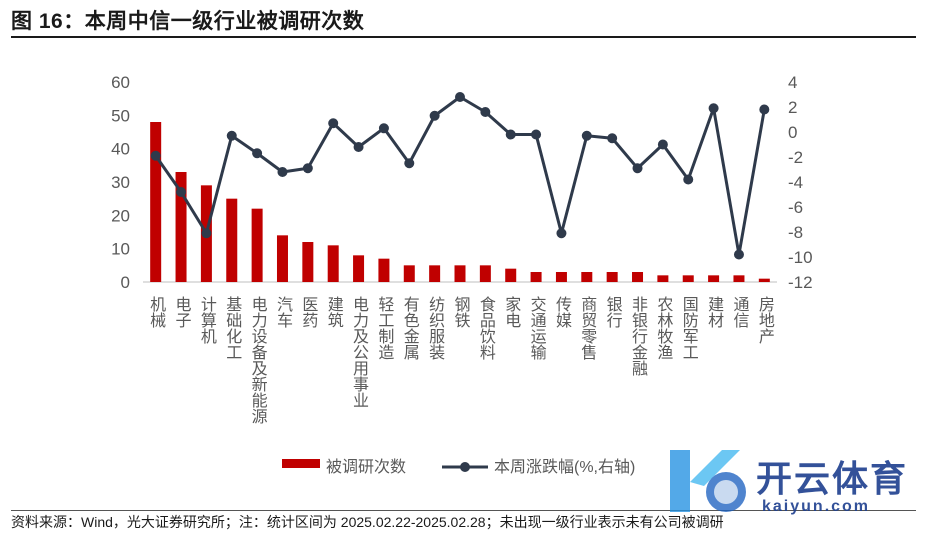 This screenshot has height=541, width=929. What do you see at coordinates (120, 249) in the screenshot?
I see `left-tick-label: 10` at bounding box center [120, 249].